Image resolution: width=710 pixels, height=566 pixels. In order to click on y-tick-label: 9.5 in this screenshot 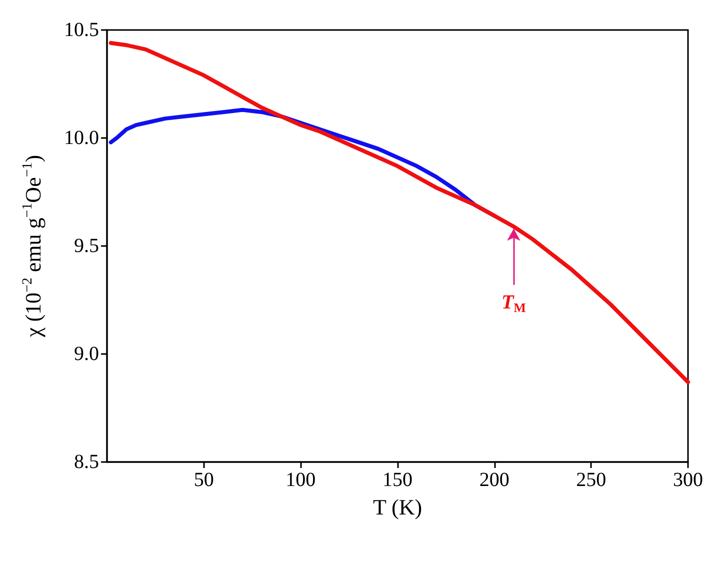, I will do `click(86, 246)`.